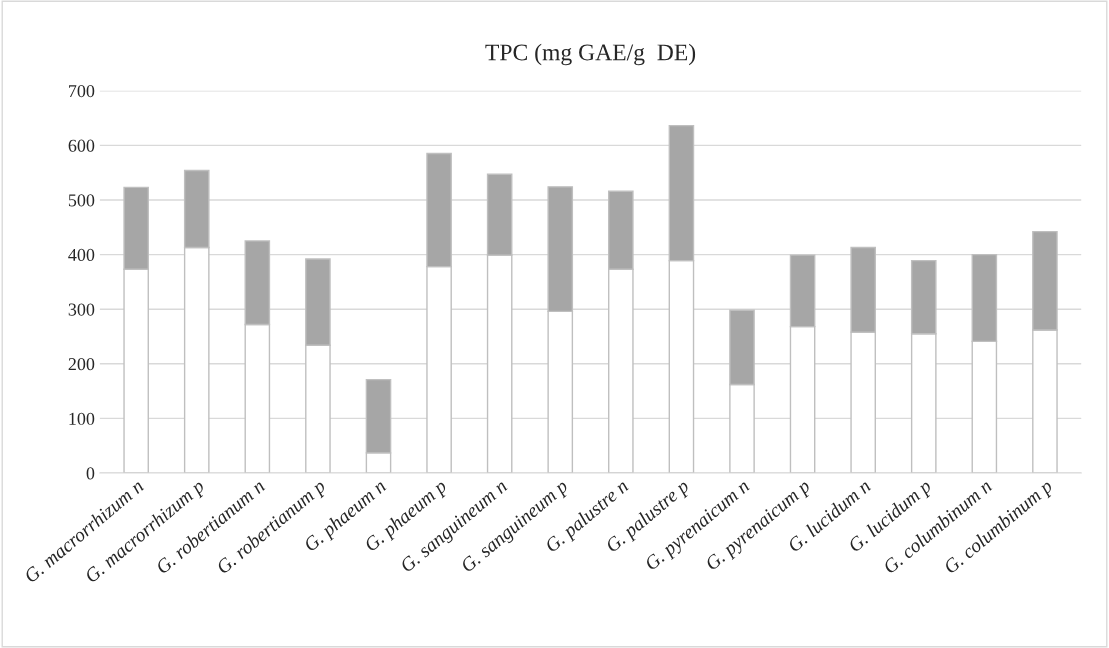  Describe the element at coordinates (81, 364) in the screenshot. I see `y-tick-label: 200` at that location.